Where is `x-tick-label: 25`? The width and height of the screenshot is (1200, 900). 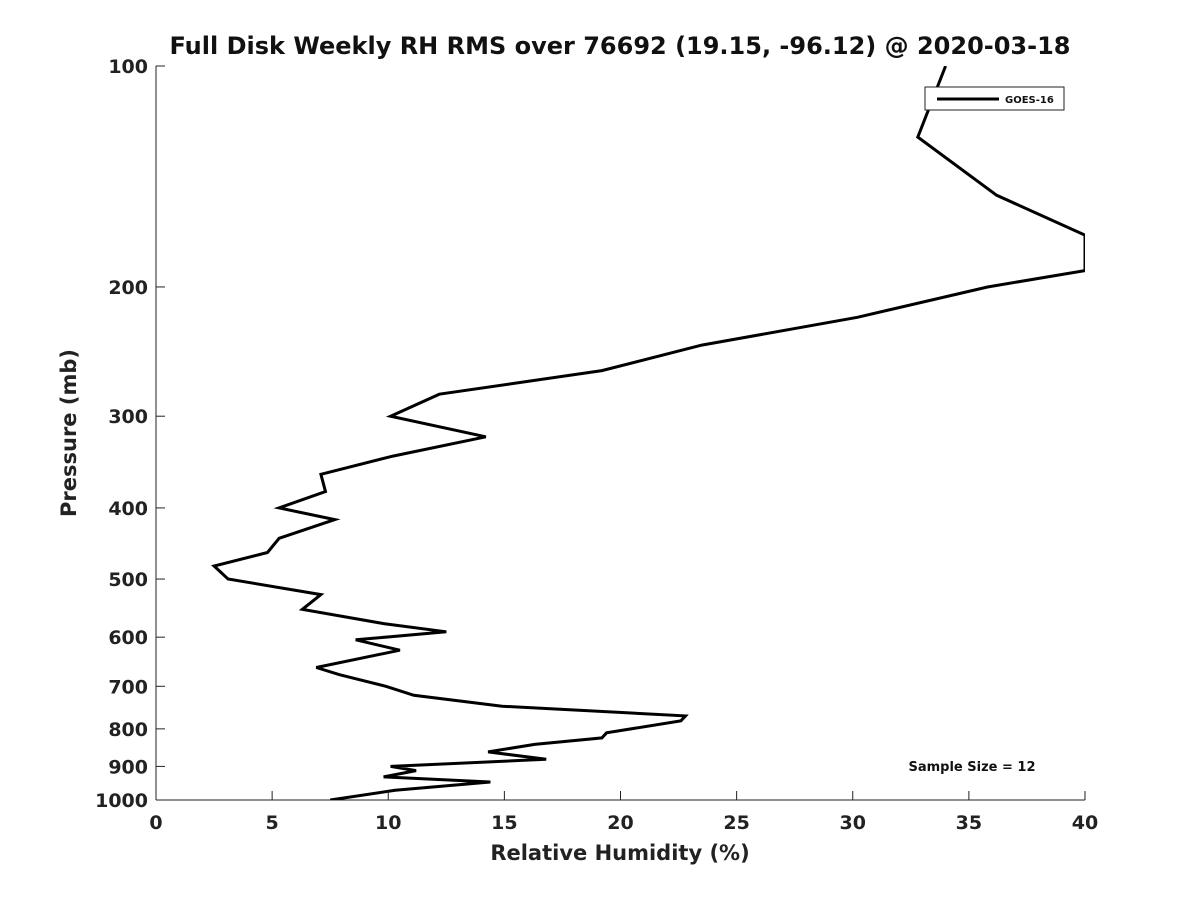 x-tick-label: 25 is located at coordinates (736, 823).